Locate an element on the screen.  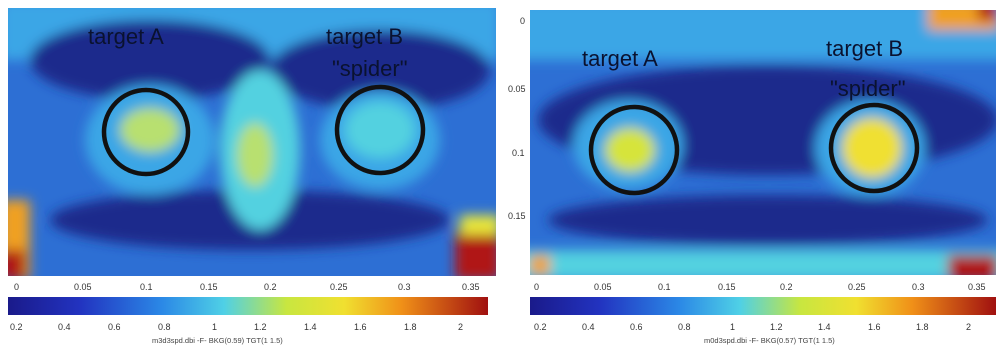
right-x-tick: 0.15 is located at coordinates (727, 287).